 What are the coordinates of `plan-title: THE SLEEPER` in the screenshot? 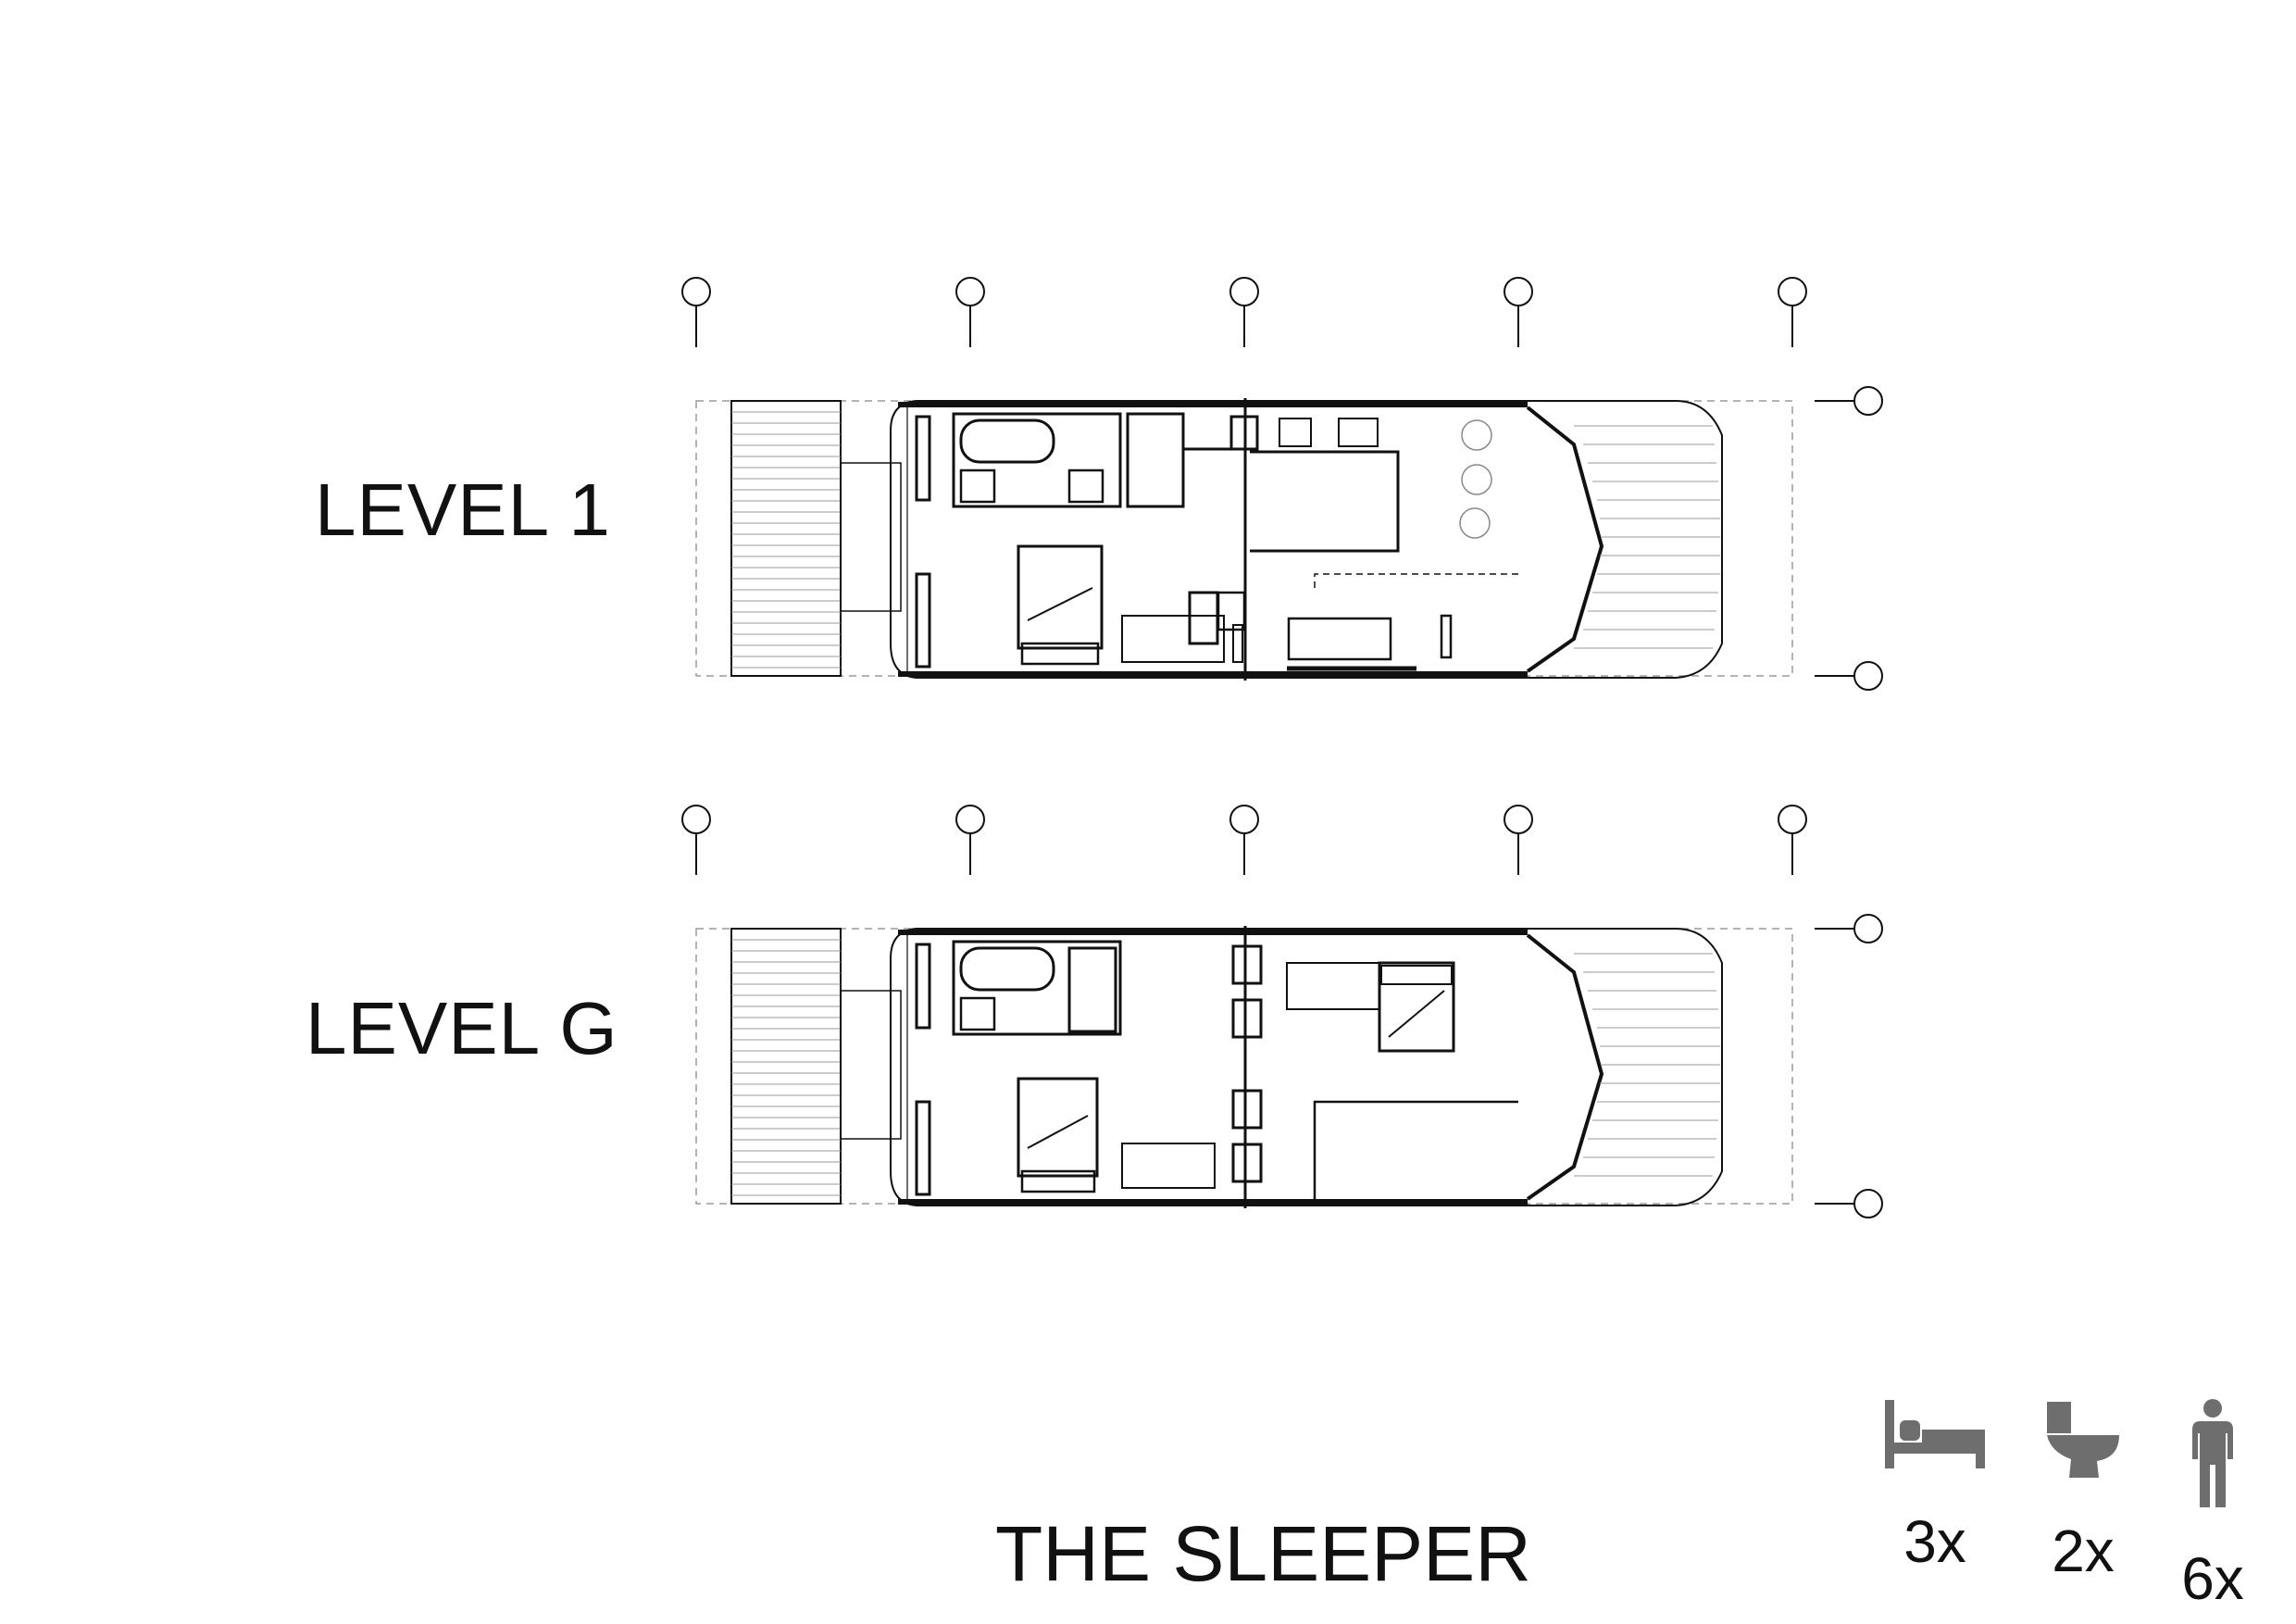 It's located at (1263, 1553).